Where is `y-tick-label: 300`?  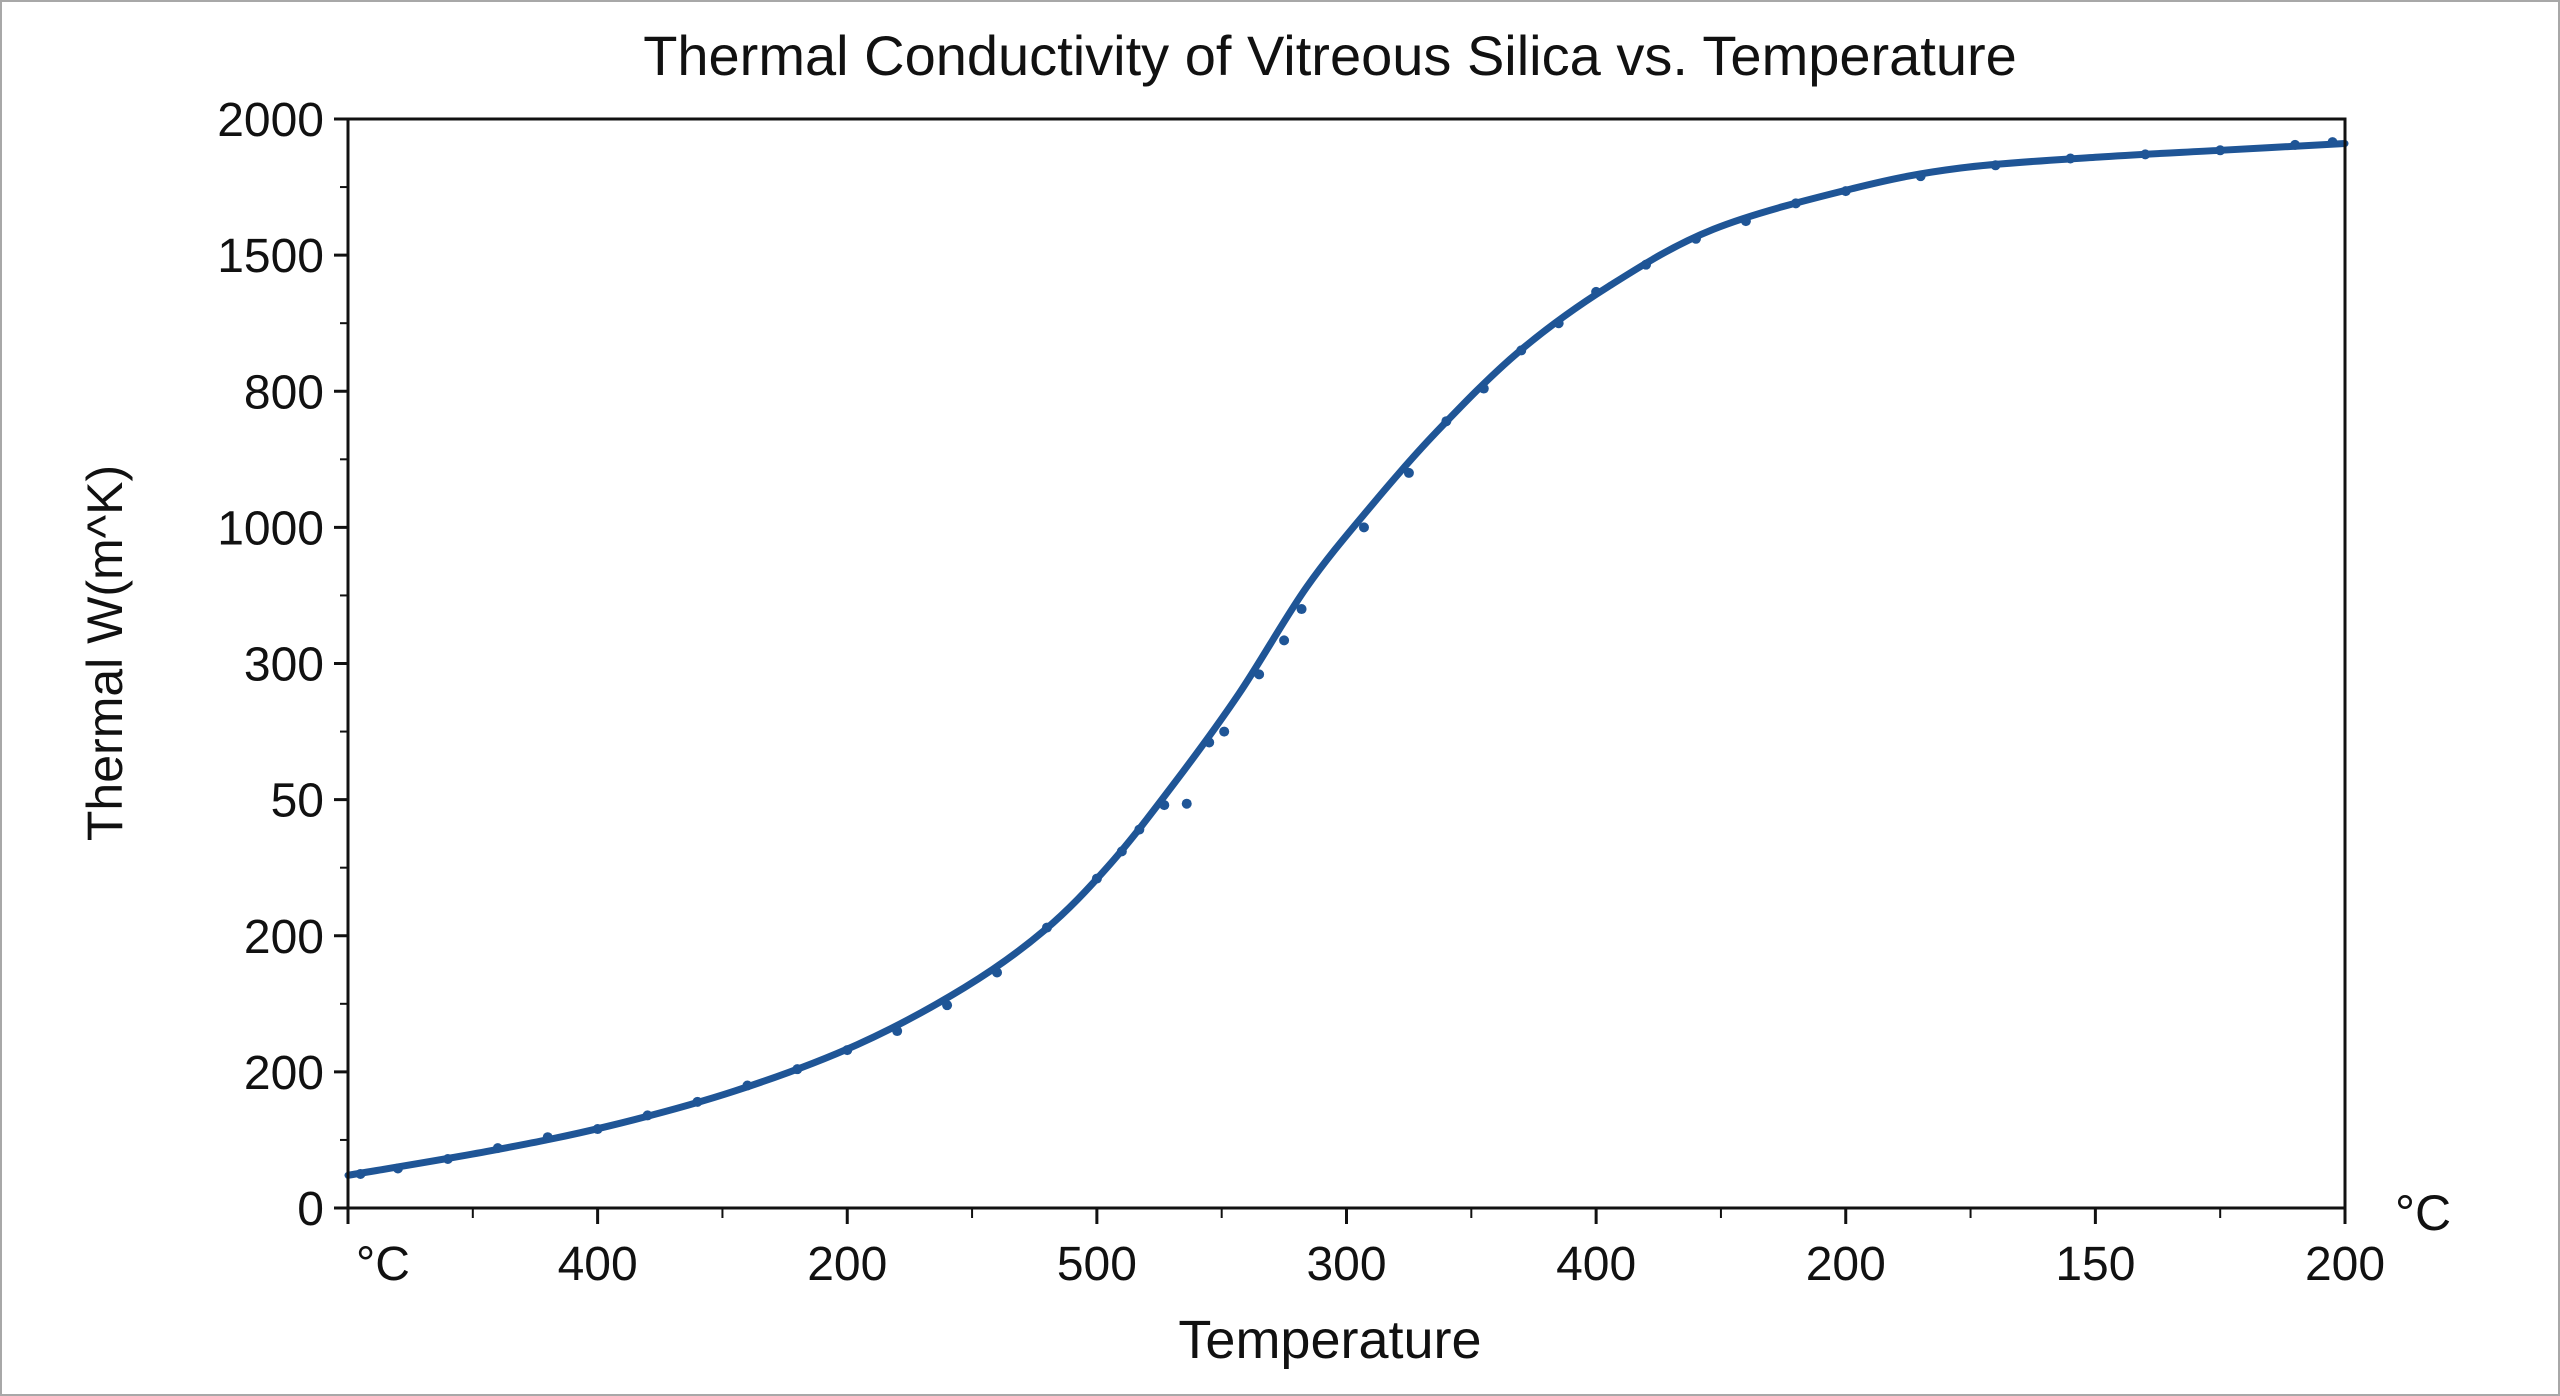 y-tick-label: 300 is located at coordinates (284, 665).